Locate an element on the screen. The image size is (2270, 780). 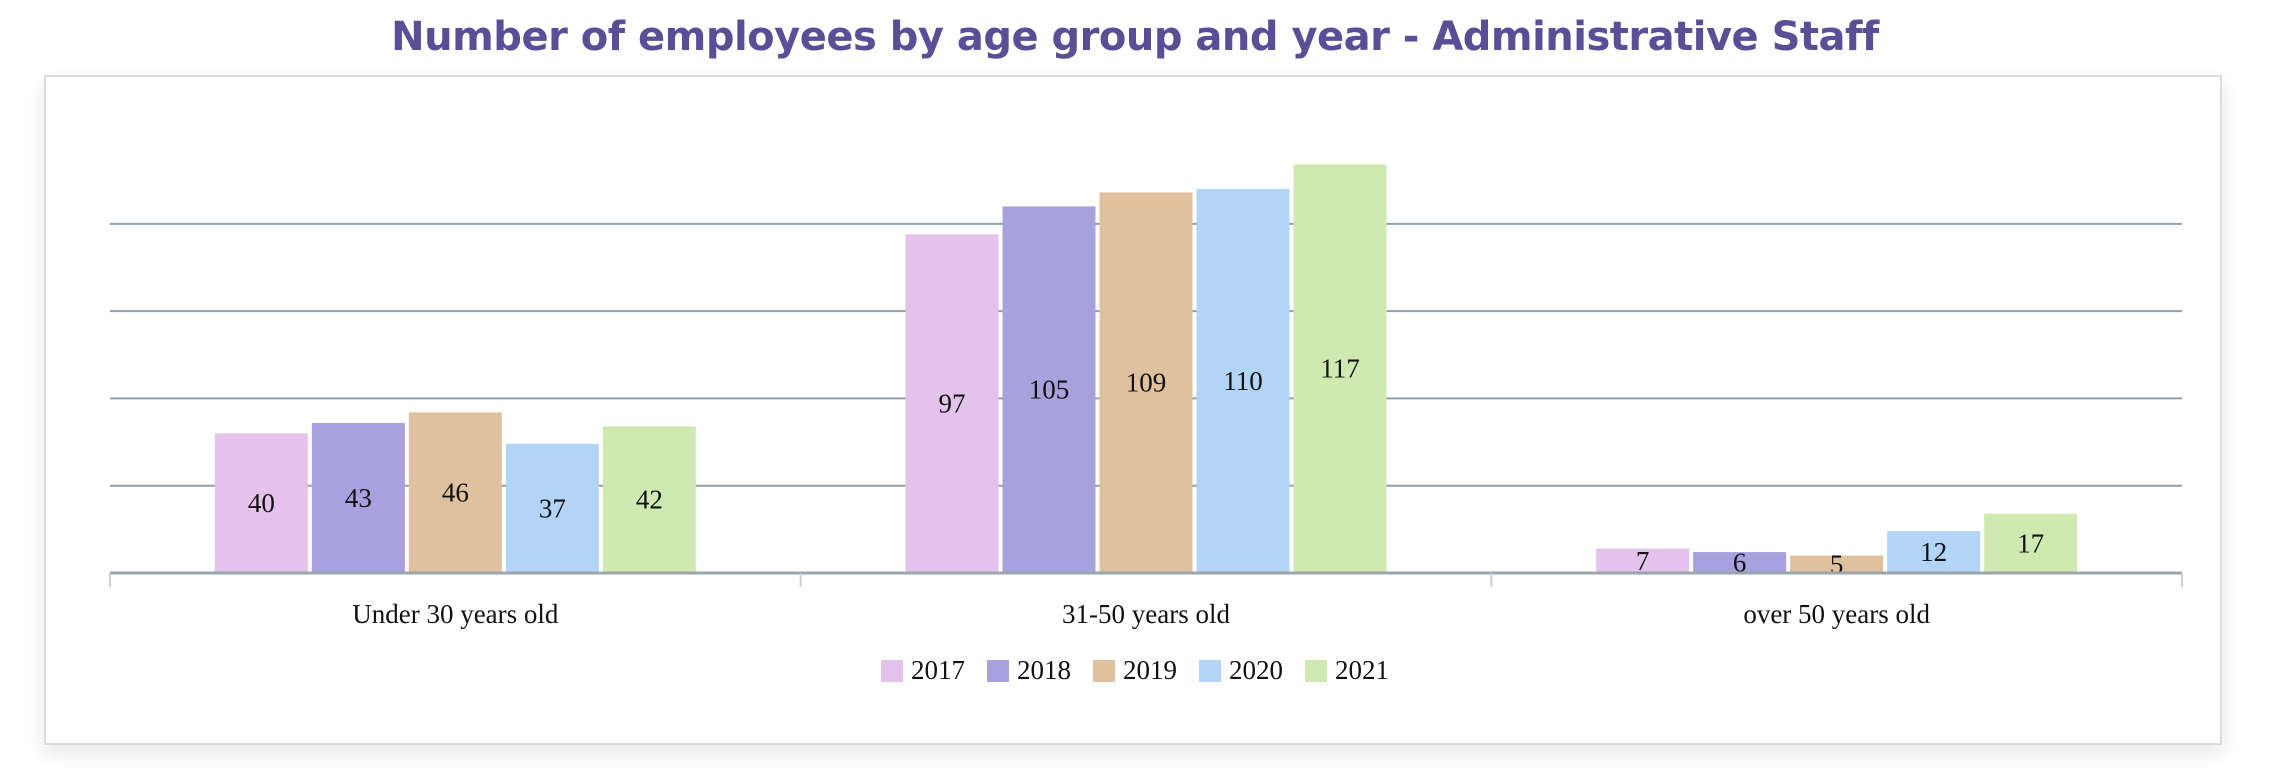
legend-label: 2020 is located at coordinates (1256, 670).